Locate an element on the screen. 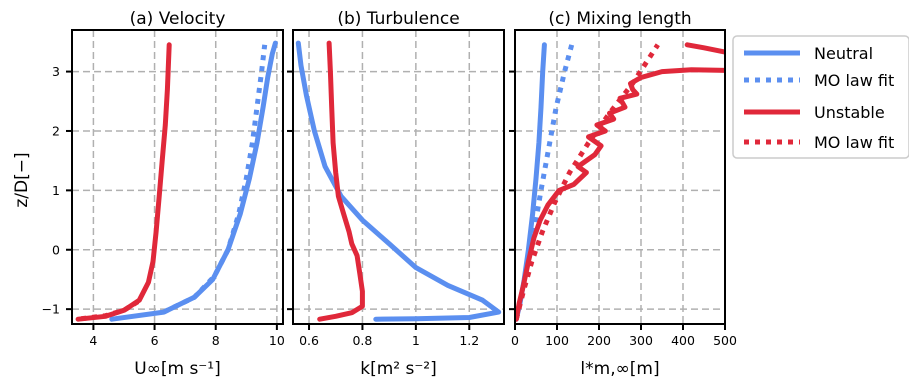 The width and height of the screenshot is (909, 384). y-axis-label: z/D[−] is located at coordinates (22, 179).